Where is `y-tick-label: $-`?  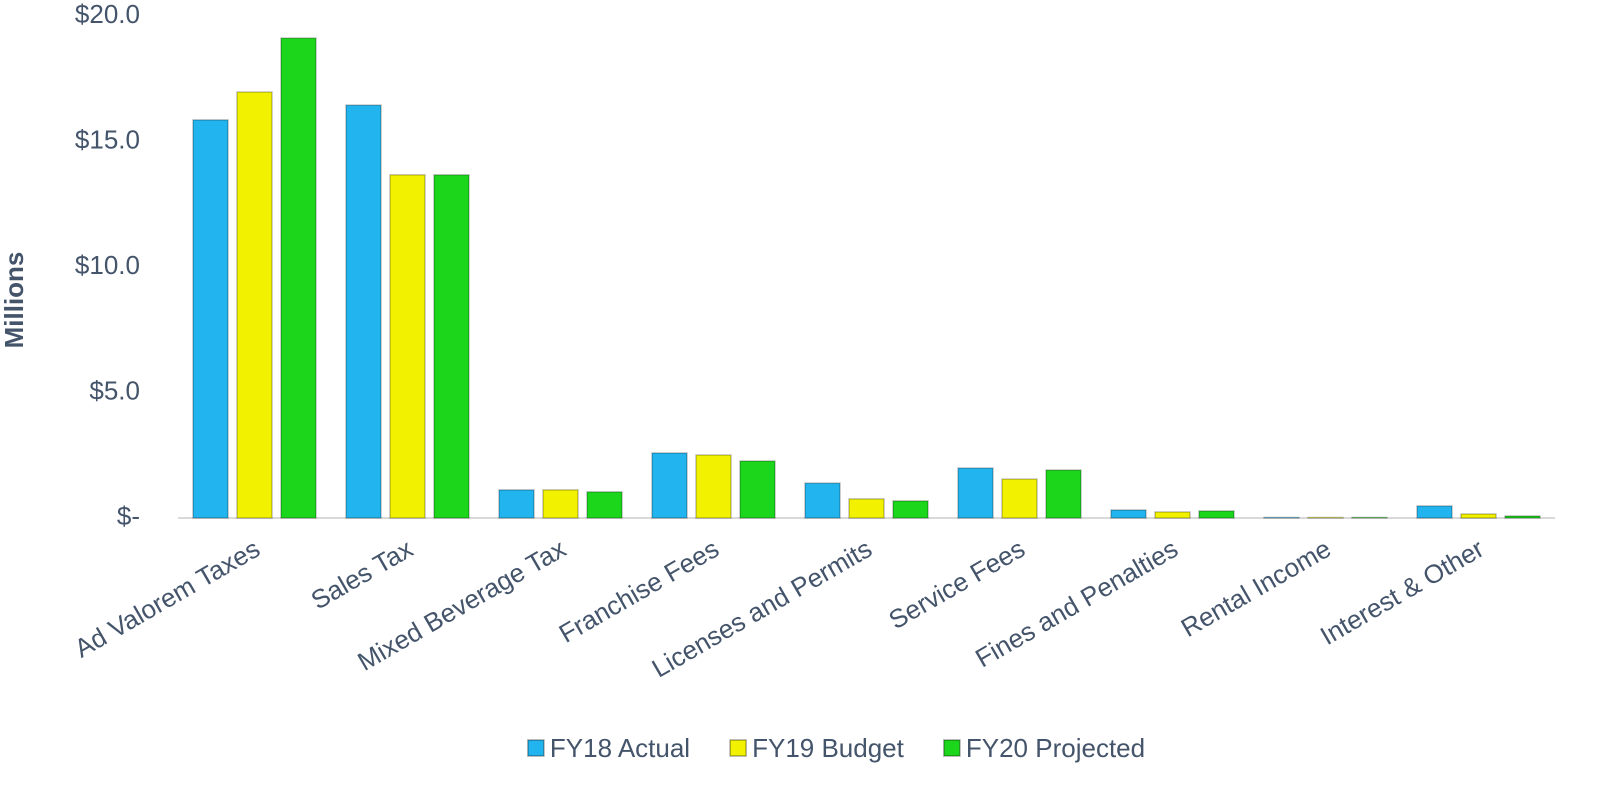
y-tick-label: $- is located at coordinates (128, 516).